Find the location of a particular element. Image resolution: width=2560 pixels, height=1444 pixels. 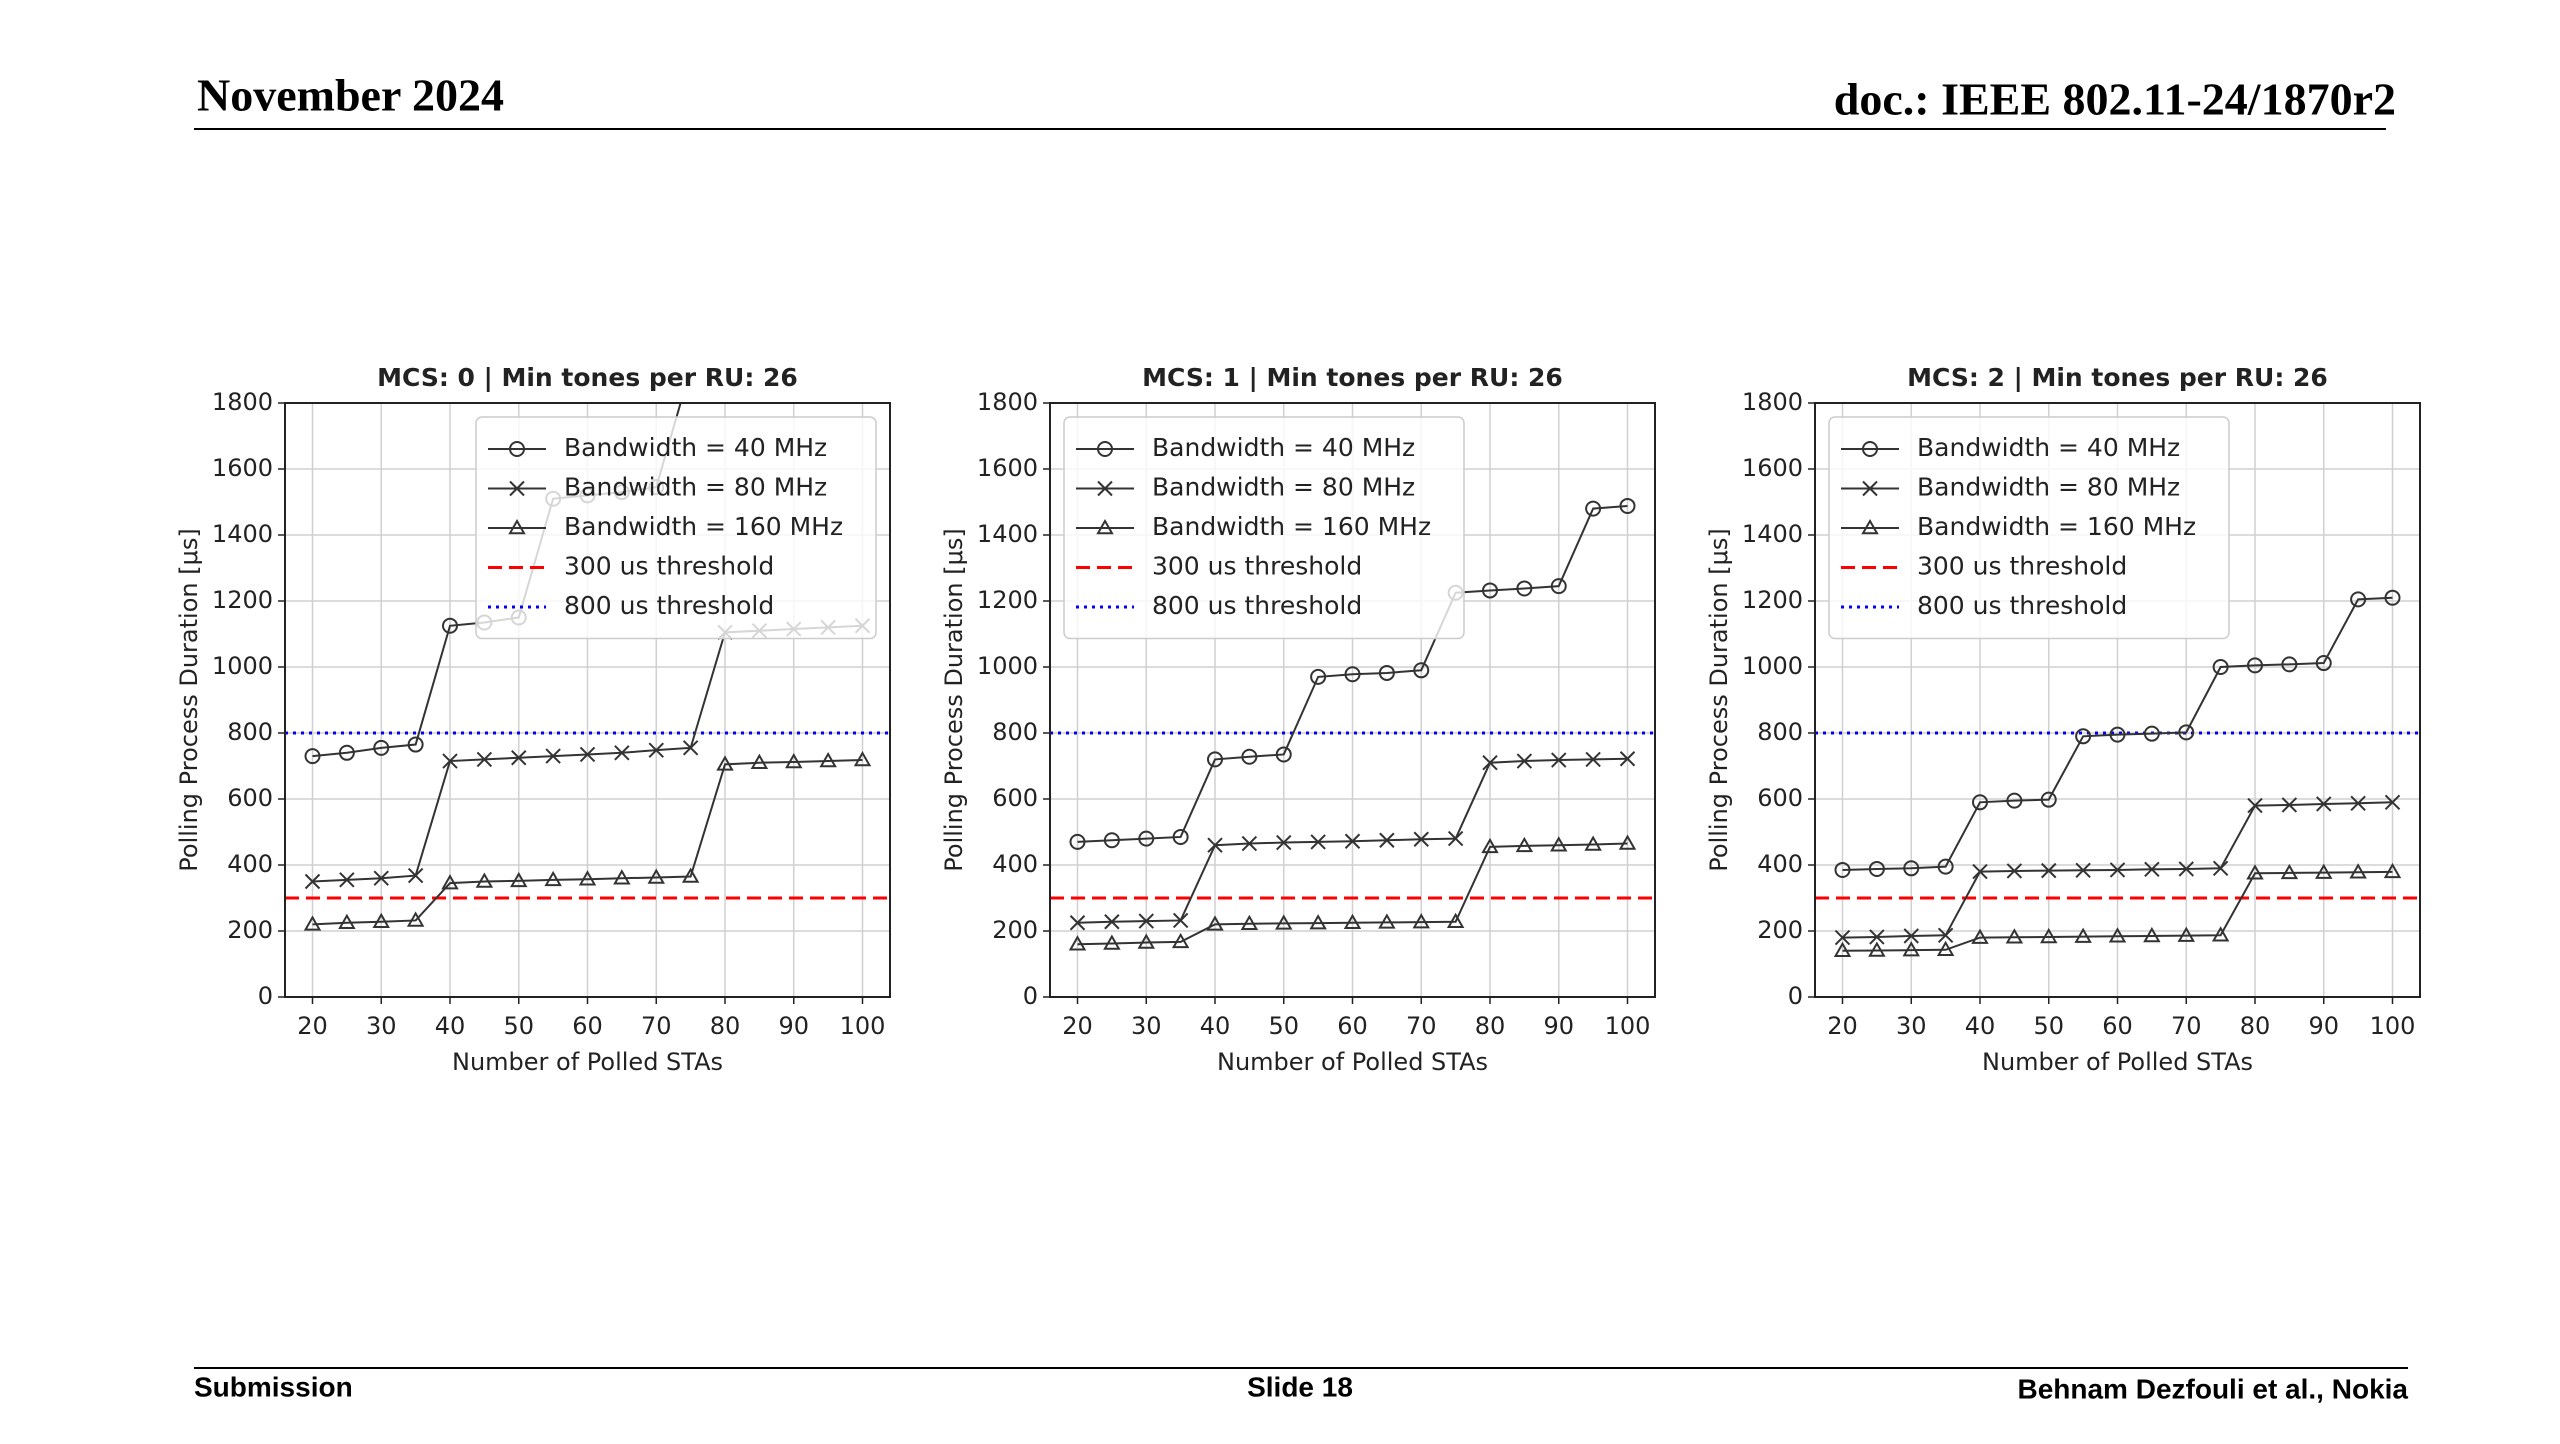

footer-left: Submission is located at coordinates (273, 1386).